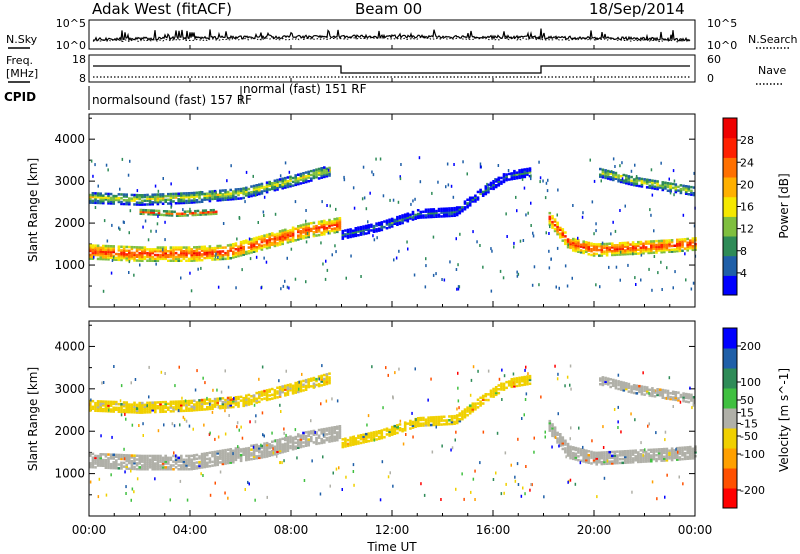 This screenshot has height=554, width=800. Describe the element at coordinates (730, 418) in the screenshot. I see `velocity-colorbar-frame` at that location.